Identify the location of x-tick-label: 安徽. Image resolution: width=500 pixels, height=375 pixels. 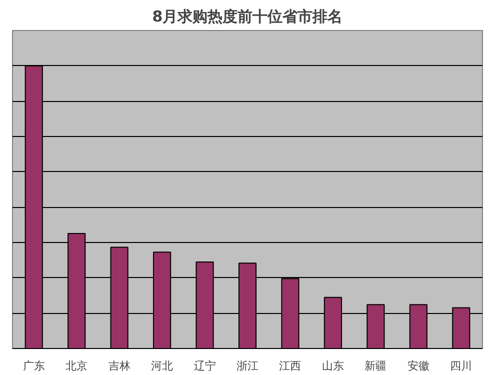
(418, 366).